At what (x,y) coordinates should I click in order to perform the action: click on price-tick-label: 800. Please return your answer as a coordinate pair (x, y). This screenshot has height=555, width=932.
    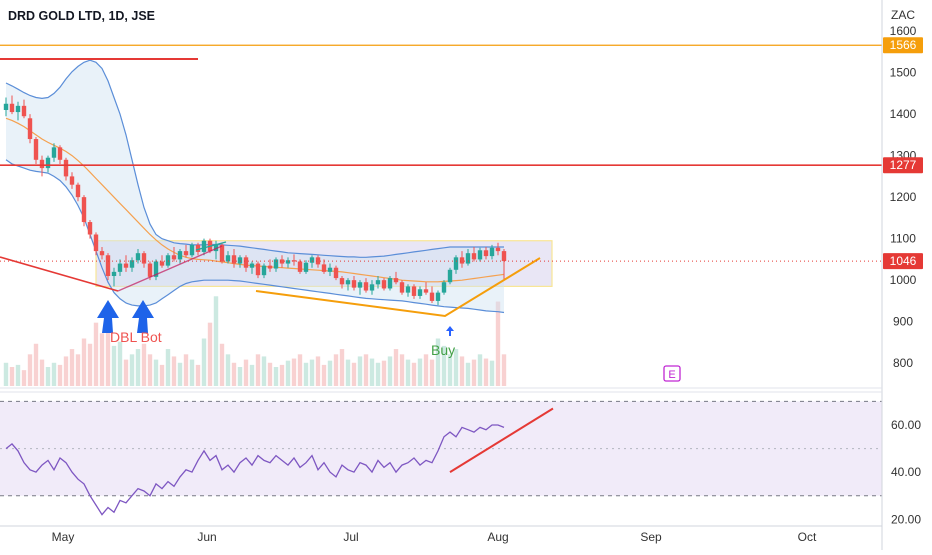
    Looking at the image, I should click on (903, 363).